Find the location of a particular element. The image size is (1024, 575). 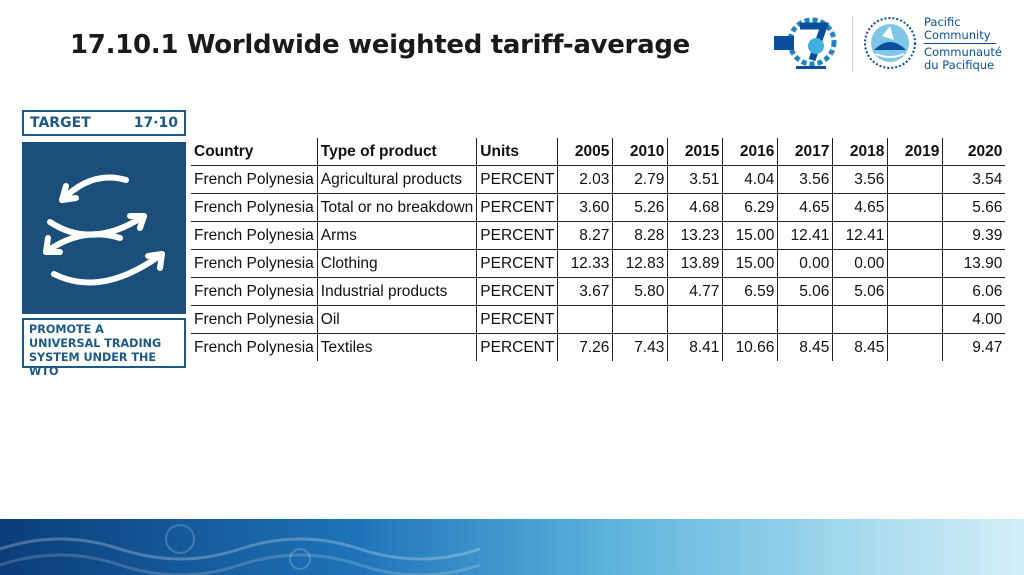

table-cell: 13.23 is located at coordinates (695, 235).